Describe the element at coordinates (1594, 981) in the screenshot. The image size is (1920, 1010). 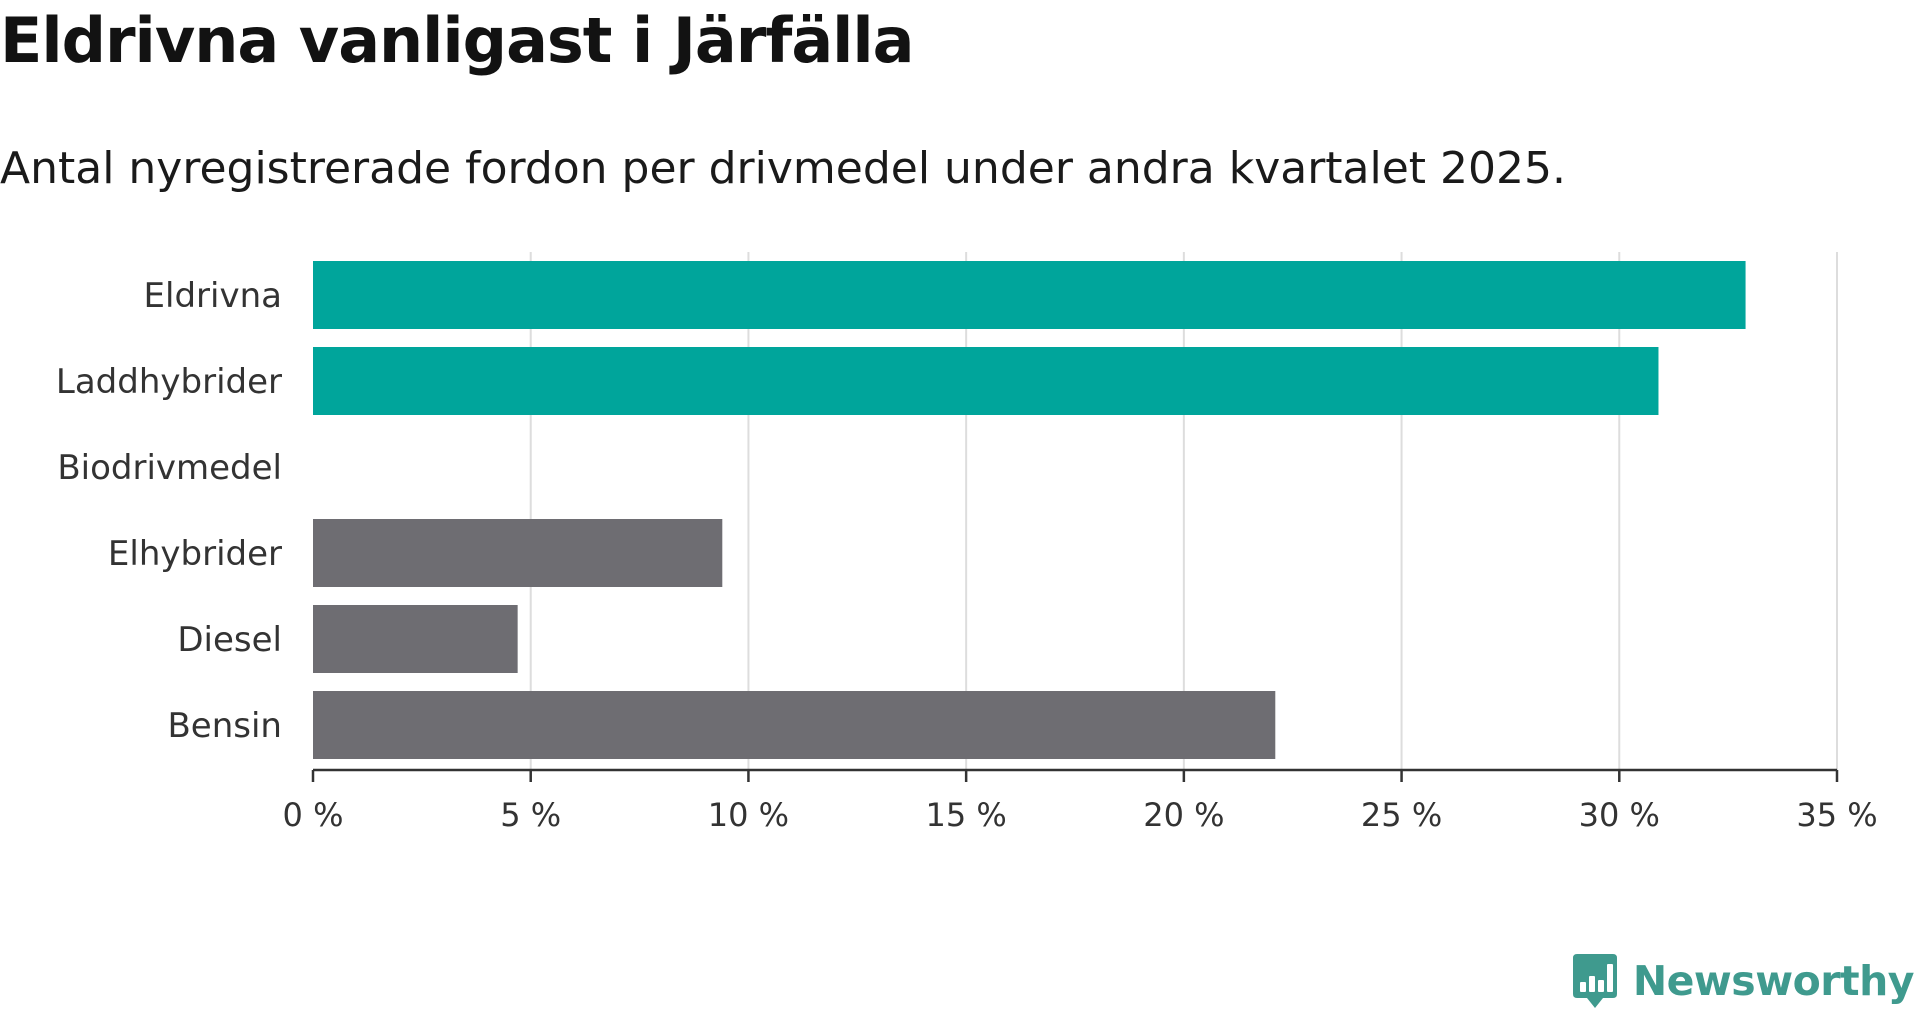
I see `bar-chart-speech-bubble-icon` at that location.